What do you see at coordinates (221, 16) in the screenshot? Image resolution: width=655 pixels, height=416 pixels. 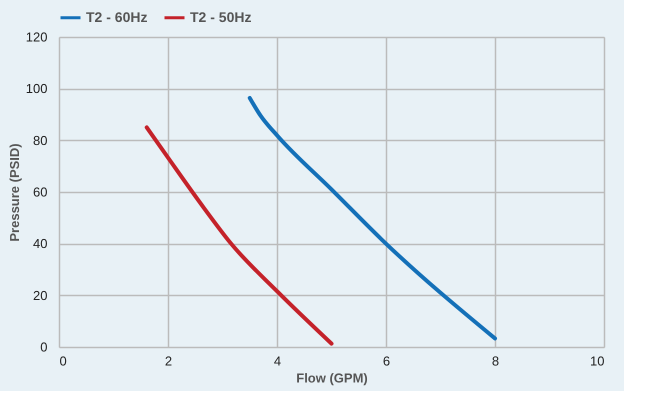 I see `legend-label: T2 - 50Hz` at bounding box center [221, 16].